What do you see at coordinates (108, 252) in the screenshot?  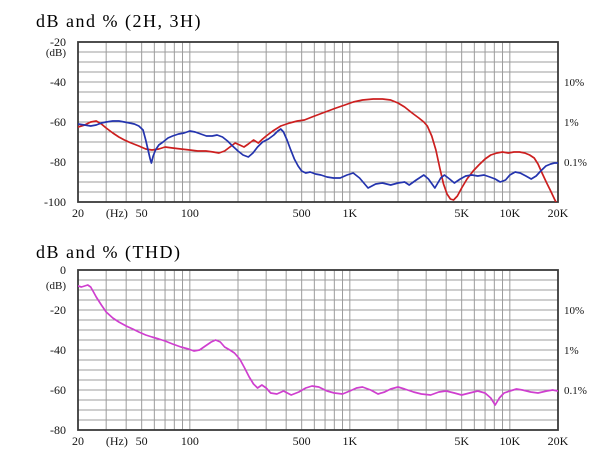 I see `chart-title-thd: dB and % (THD)` at bounding box center [108, 252].